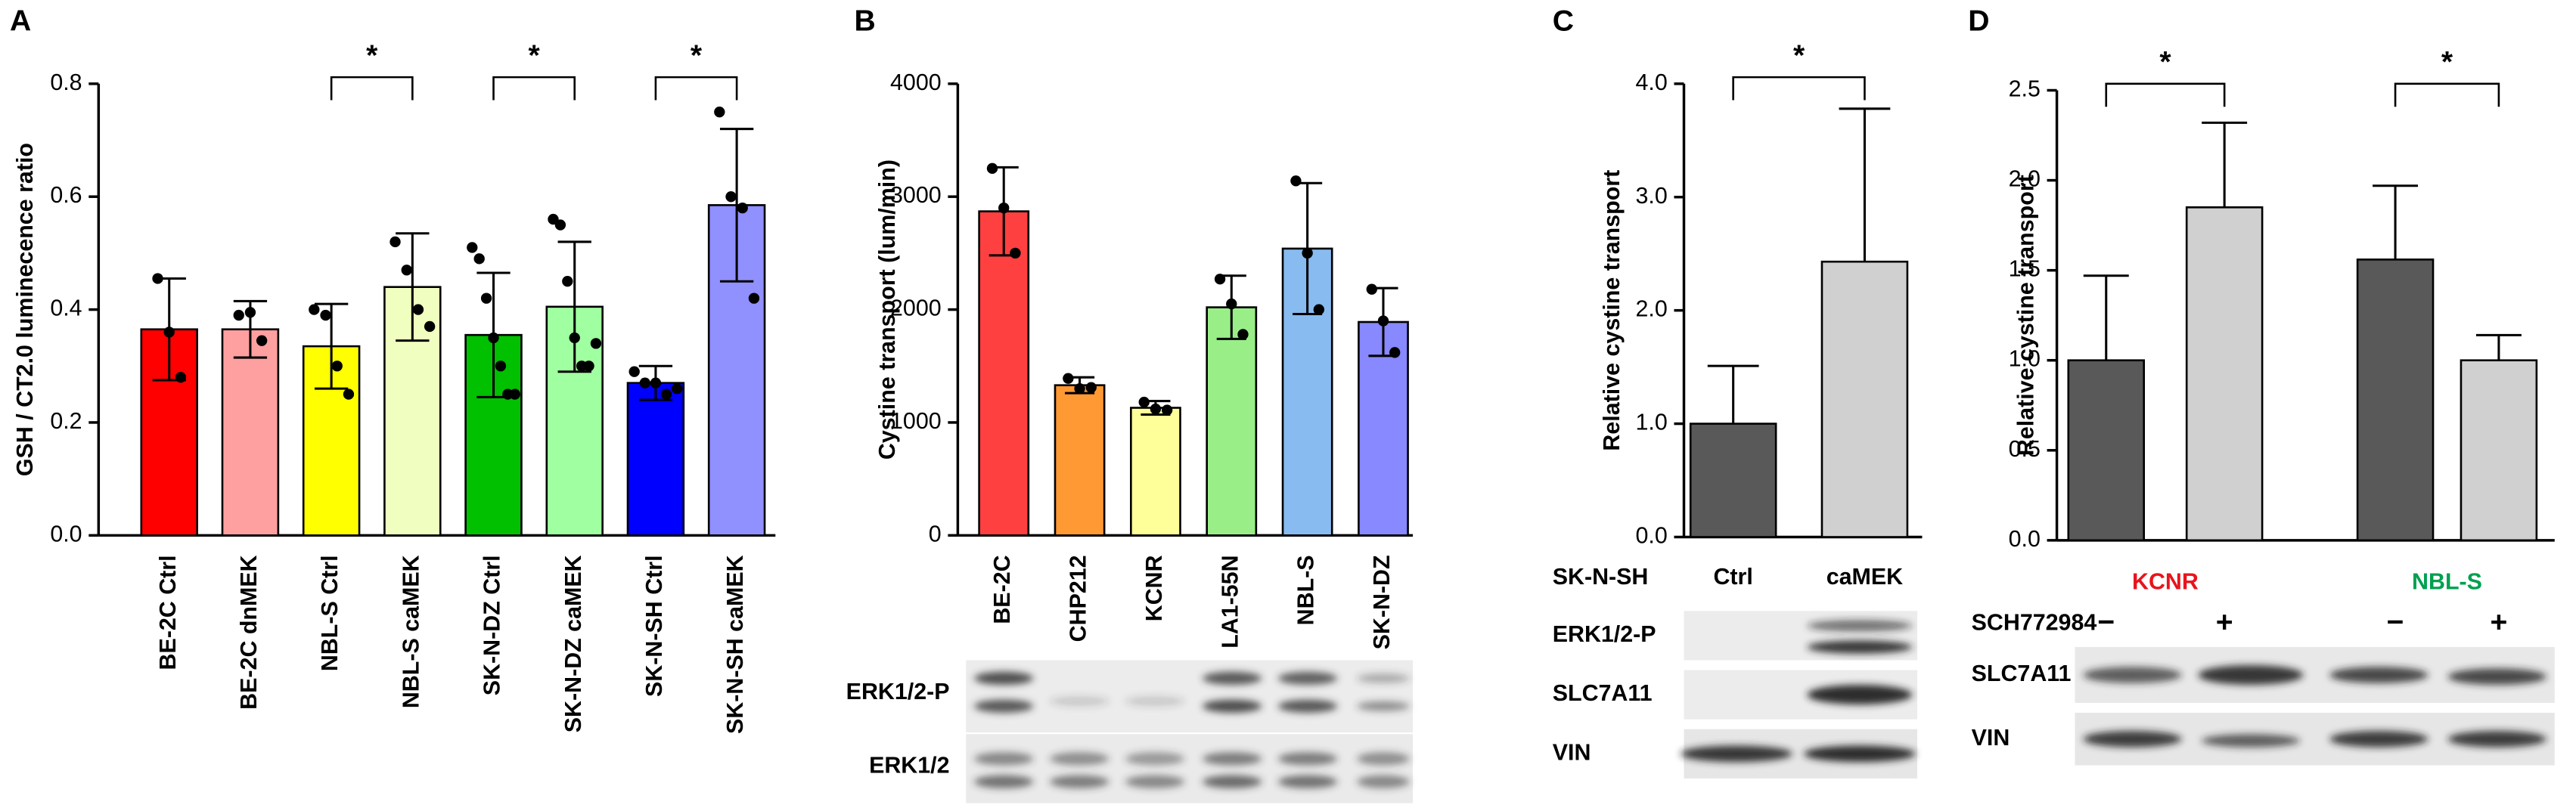 This screenshot has height=808, width=2576. Describe the element at coordinates (909, 766) in the screenshot. I see `blot-label: ERK1/2` at that location.